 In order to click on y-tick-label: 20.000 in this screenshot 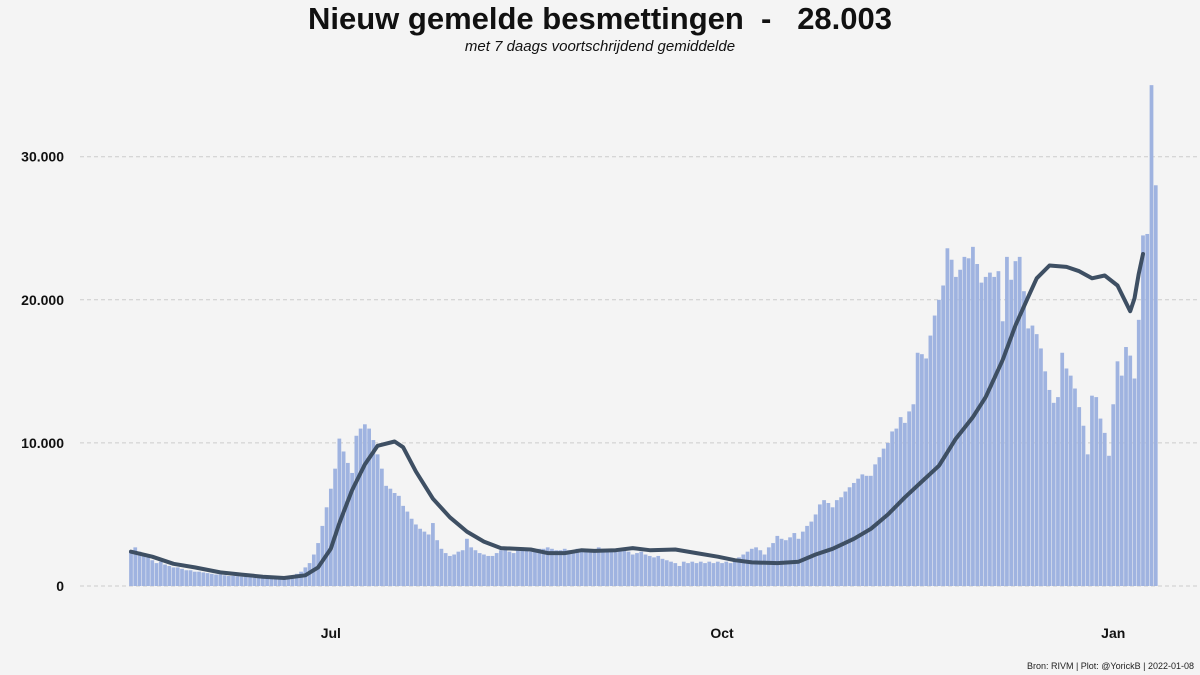, I will do `click(42, 300)`.